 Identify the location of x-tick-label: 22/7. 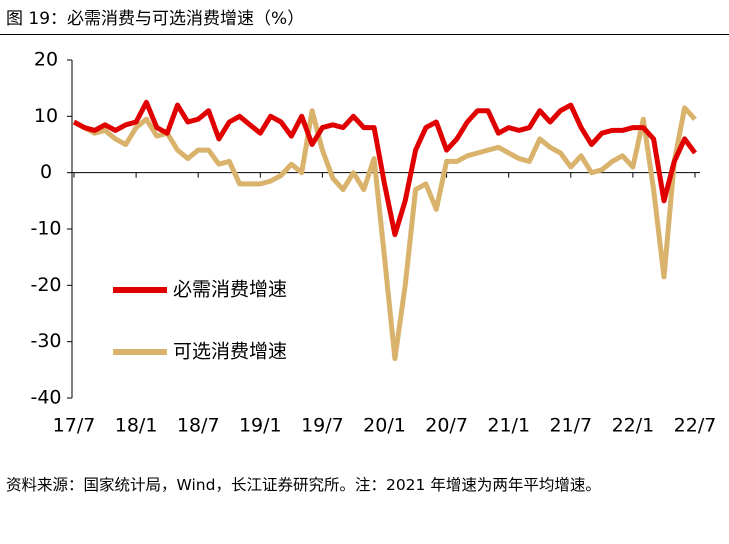
(695, 426).